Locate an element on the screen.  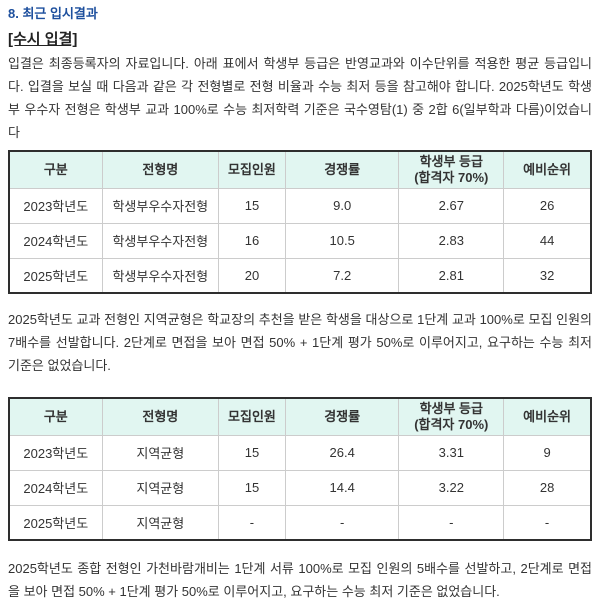
table-cell: 26 is located at coordinates (547, 205).